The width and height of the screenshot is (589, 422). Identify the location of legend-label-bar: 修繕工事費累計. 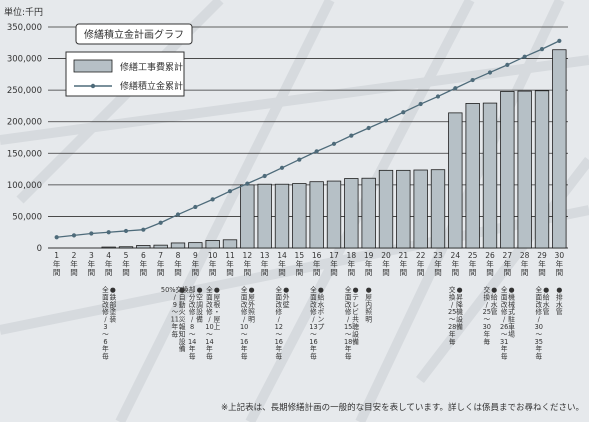
(151, 67).